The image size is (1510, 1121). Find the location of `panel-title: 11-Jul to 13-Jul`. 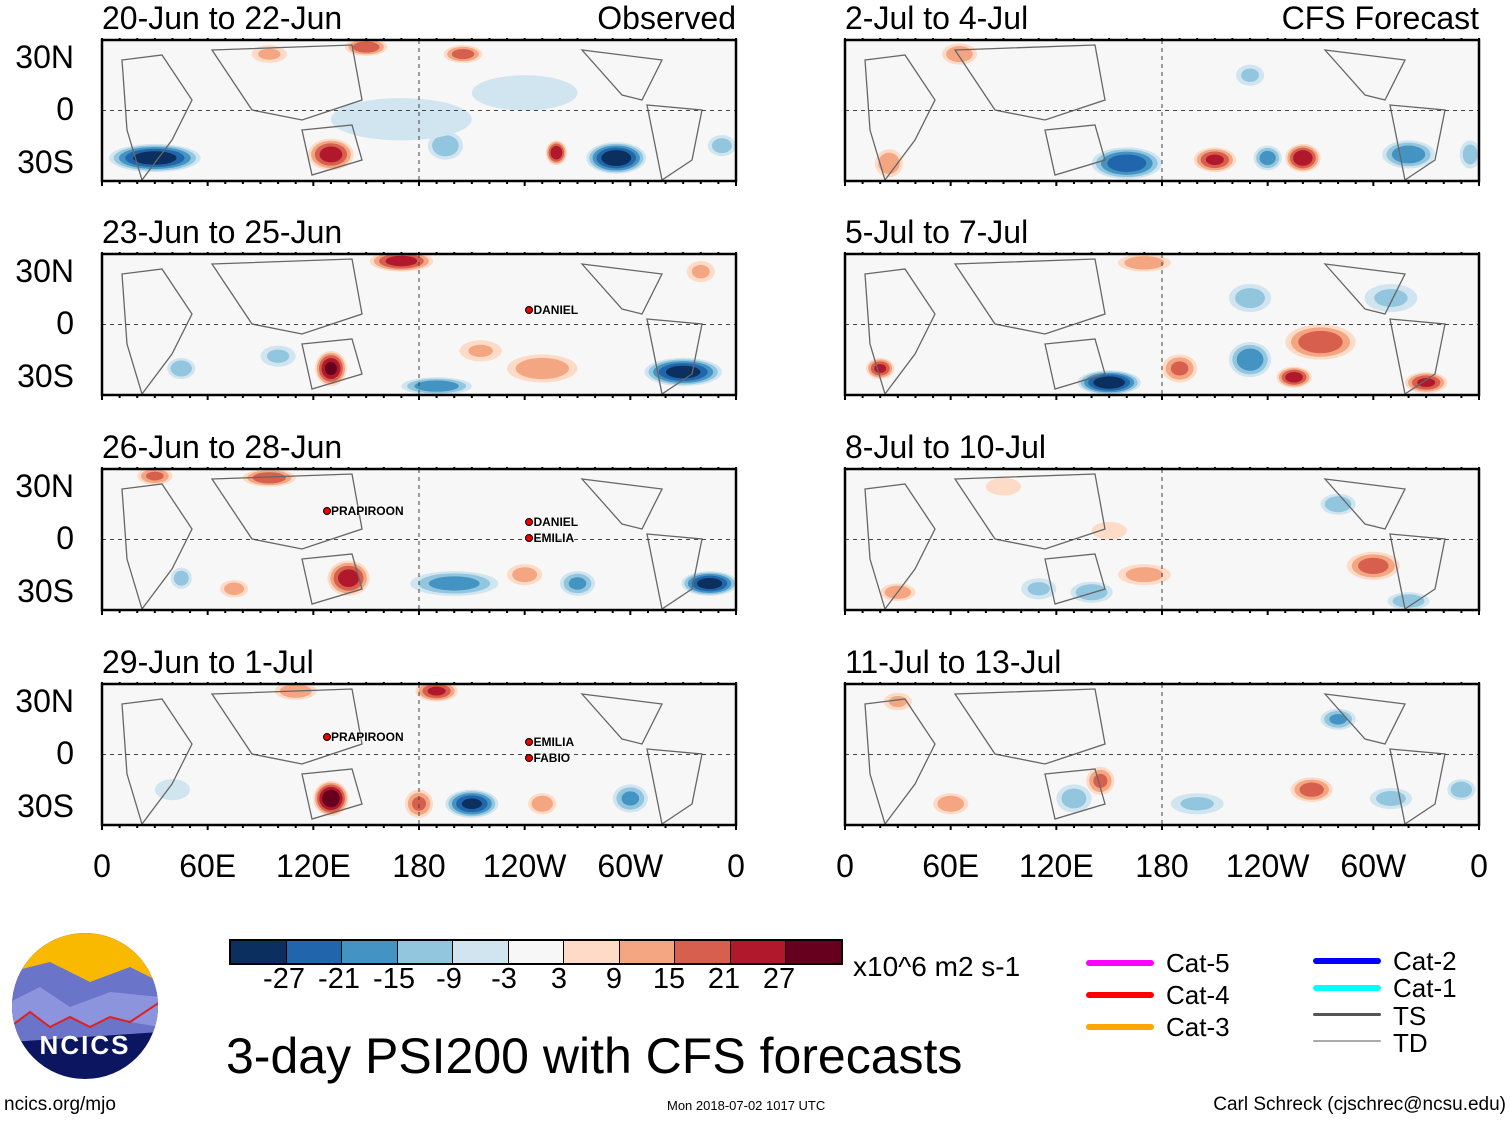

panel-title: 11-Jul to 13-Jul is located at coordinates (953, 662).